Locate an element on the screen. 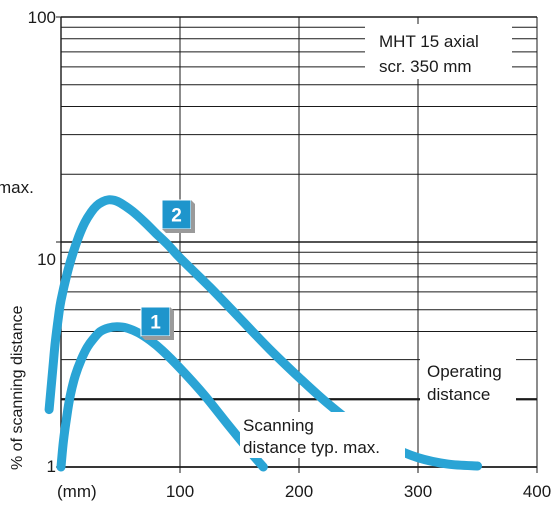  x-tick-label-400: 400 is located at coordinates (537, 491).